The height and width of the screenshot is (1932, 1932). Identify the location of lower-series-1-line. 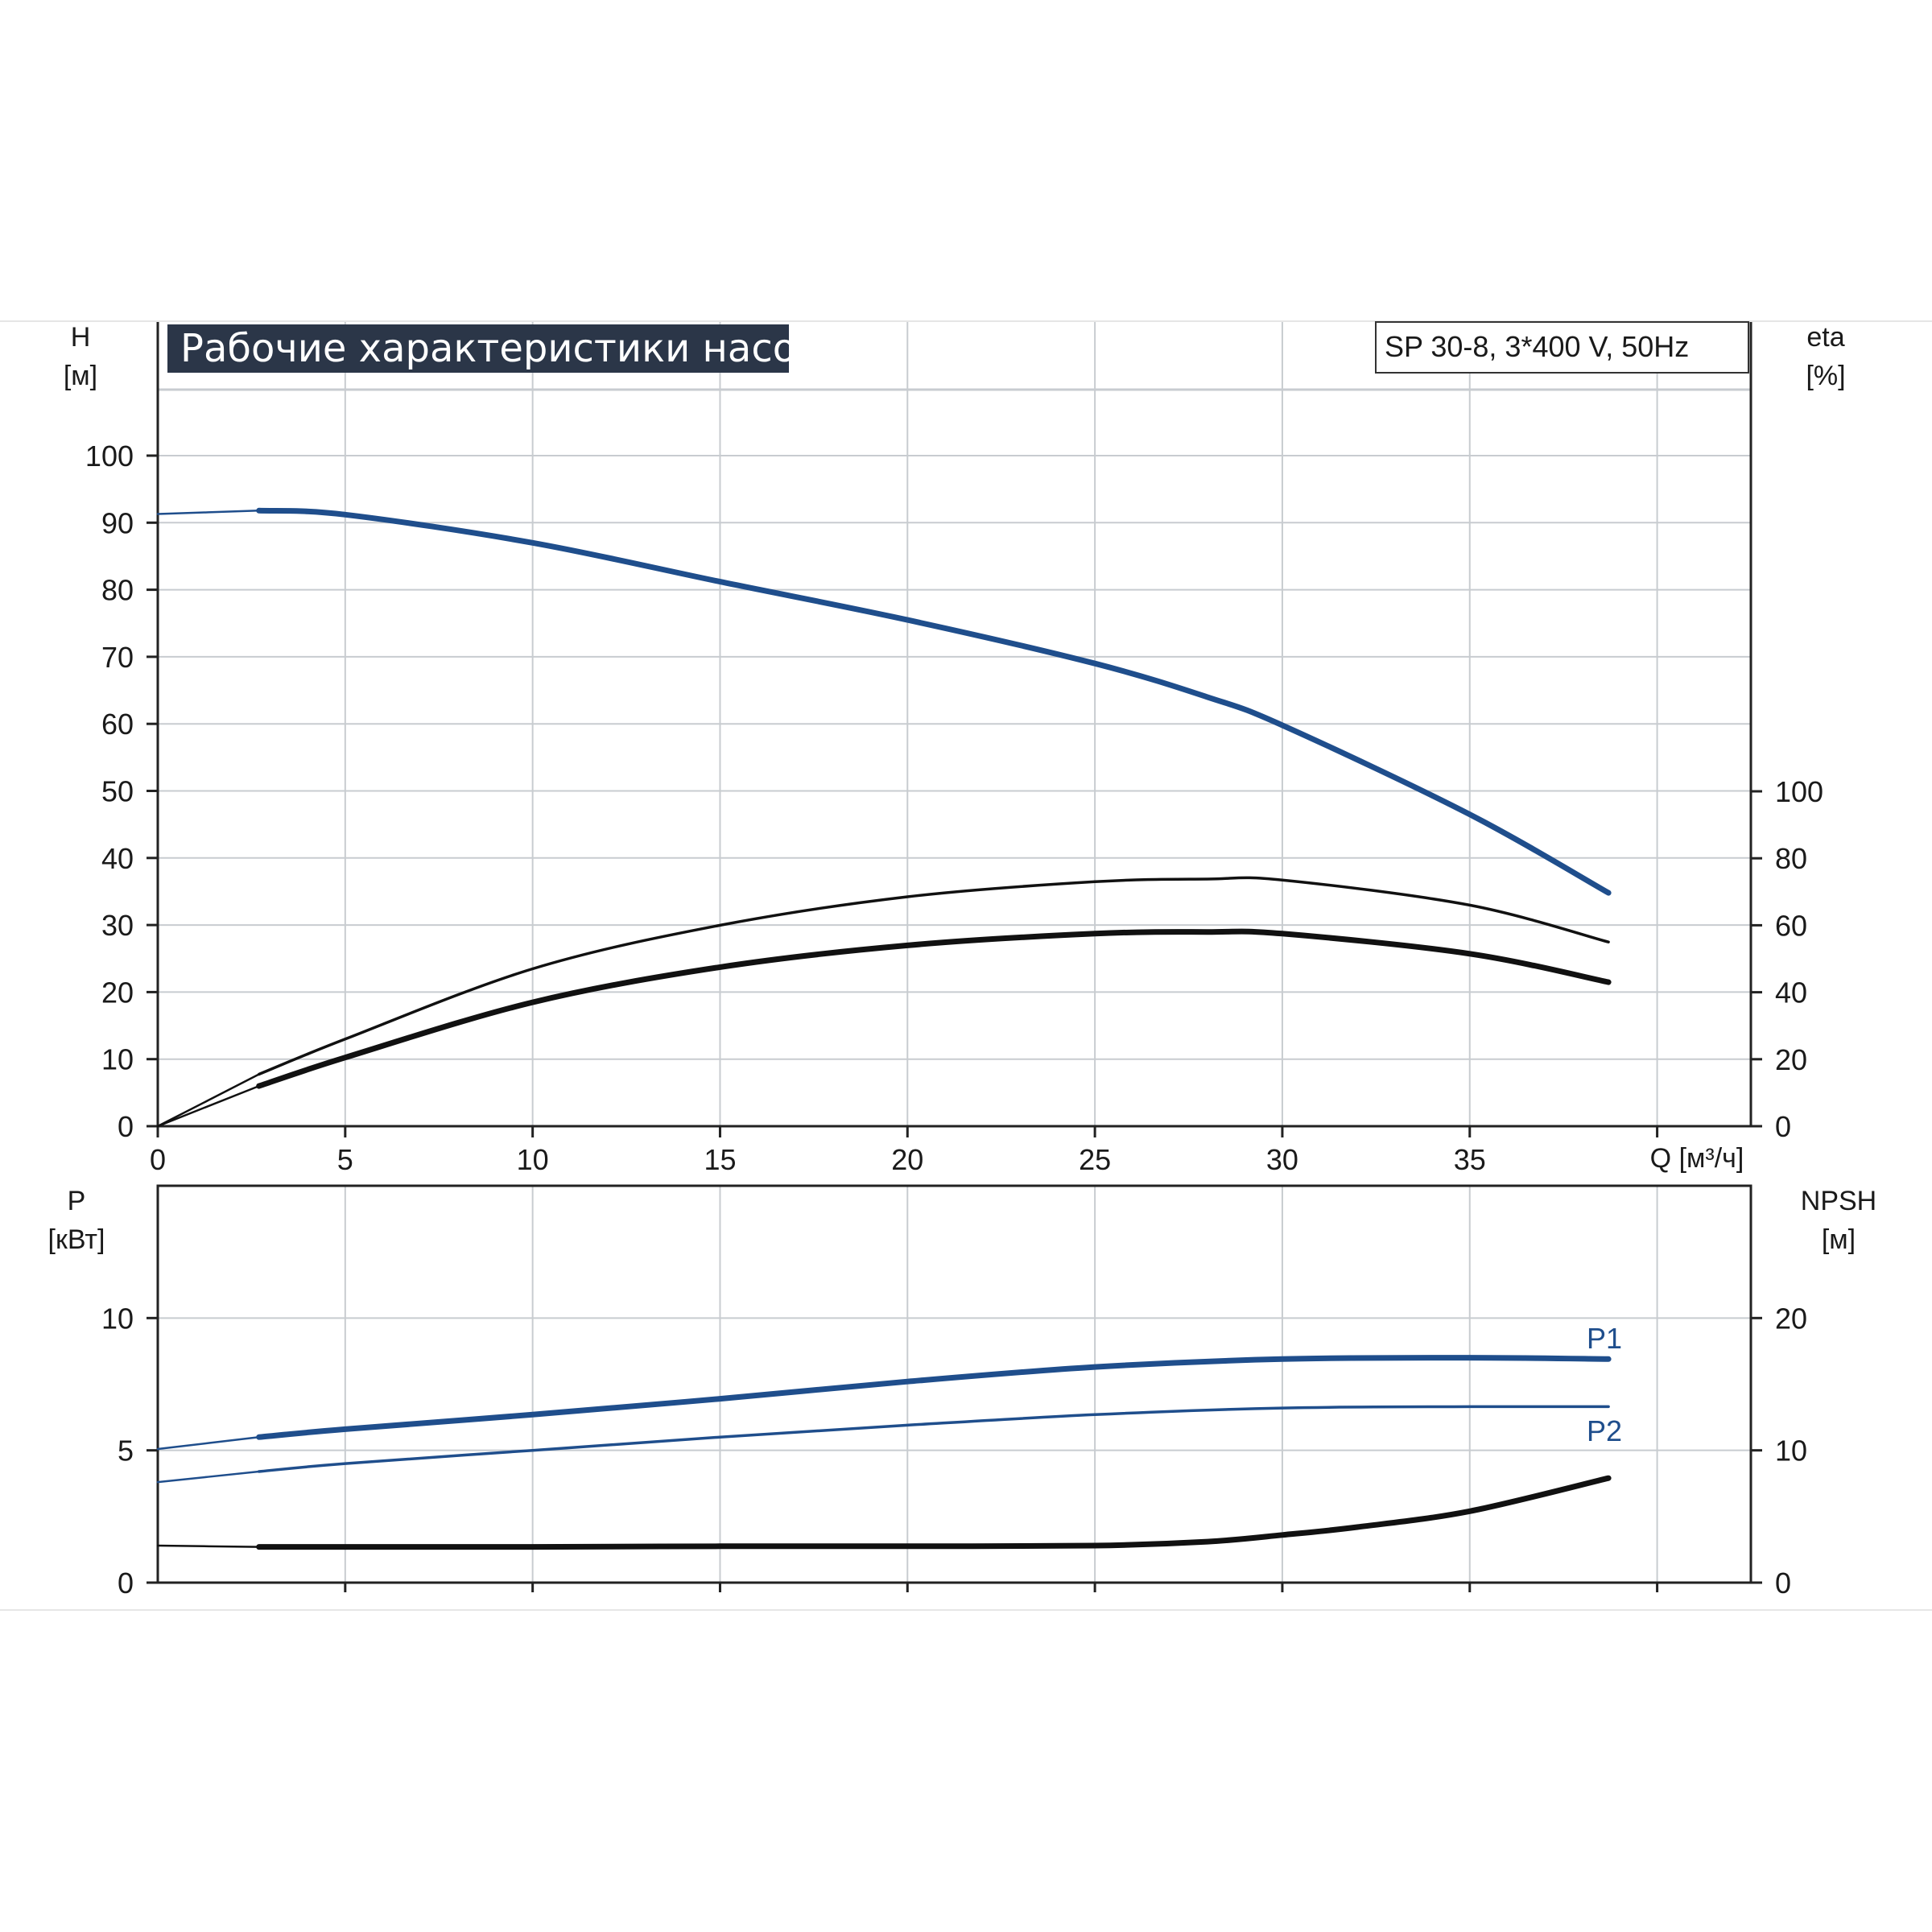
(933, 1439).